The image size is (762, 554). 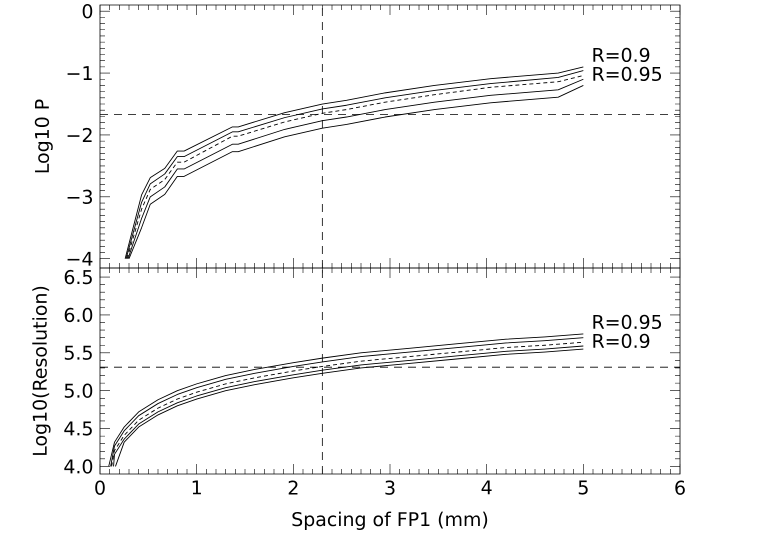 What do you see at coordinates (78, 315) in the screenshot?
I see `y-tick-label: 6.0` at bounding box center [78, 315].